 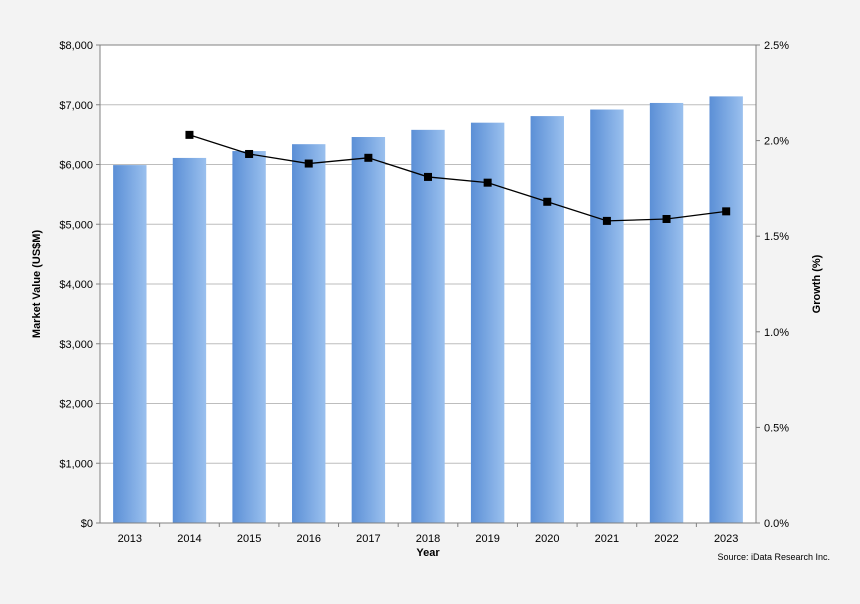 I want to click on y2-tick-label: 0.0%, so click(x=776, y=524).